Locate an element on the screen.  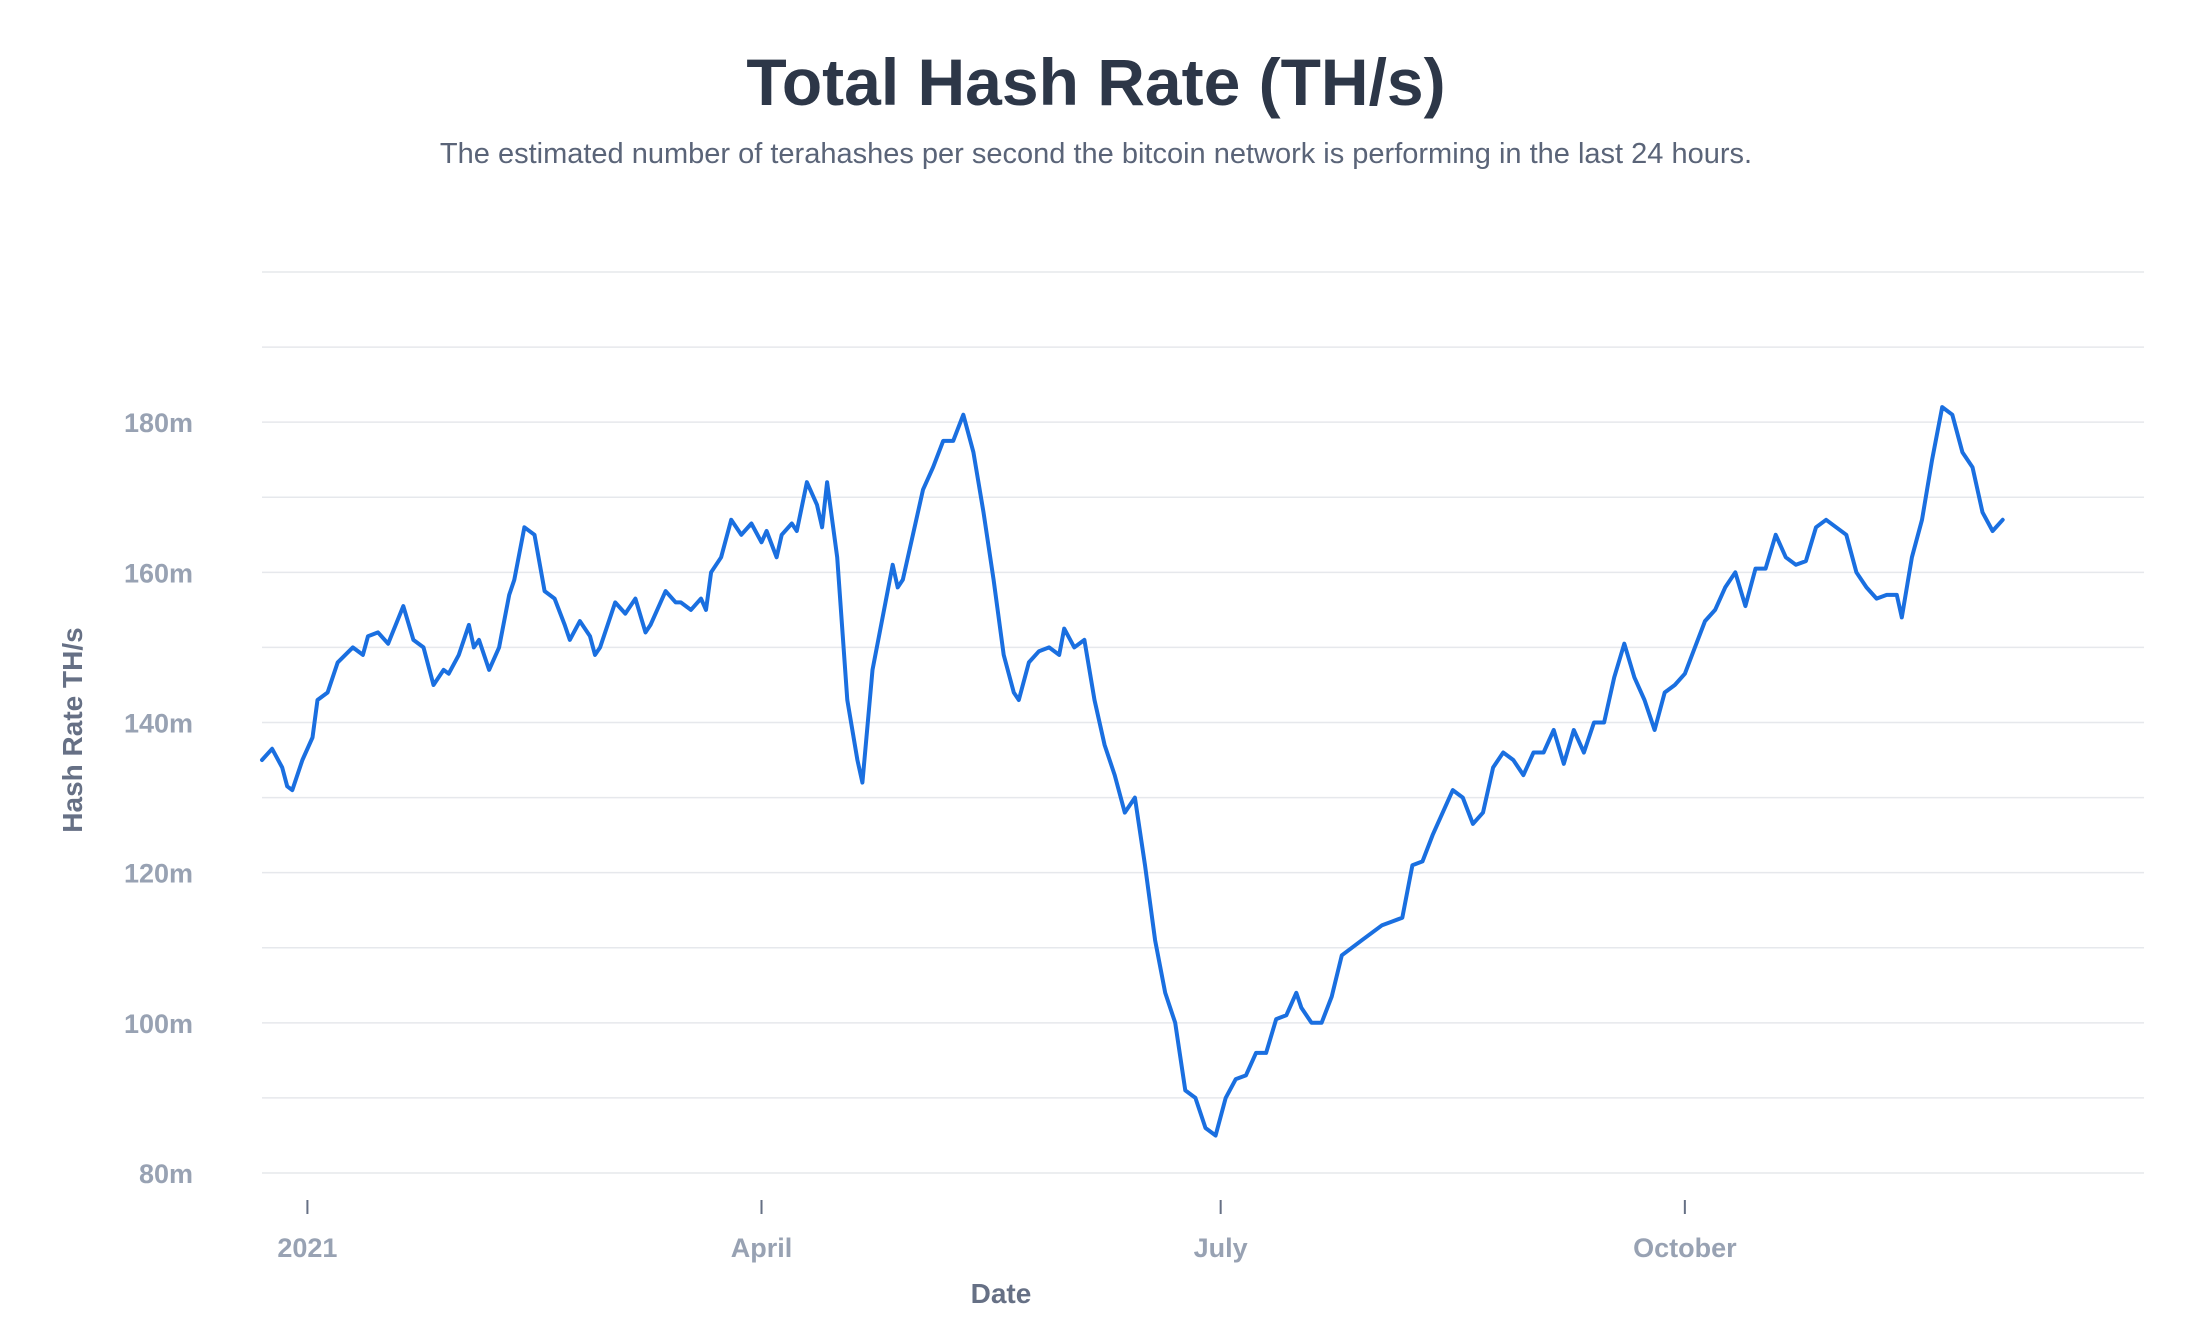
x-tick-label: April is located at coordinates (762, 1248).